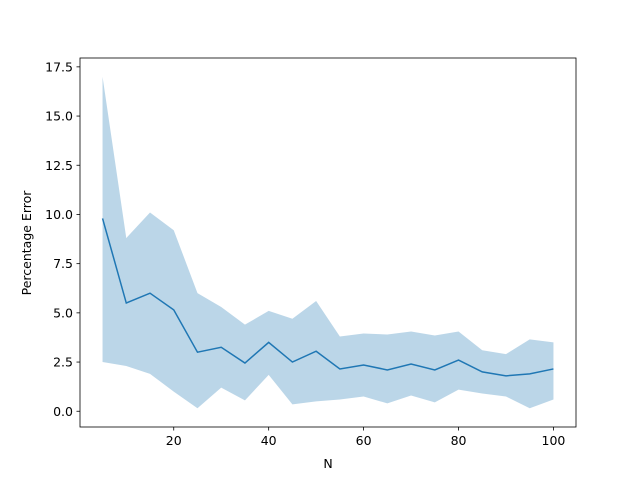  Describe the element at coordinates (63, 263) in the screenshot. I see `y-tick-label: 7.5` at that location.